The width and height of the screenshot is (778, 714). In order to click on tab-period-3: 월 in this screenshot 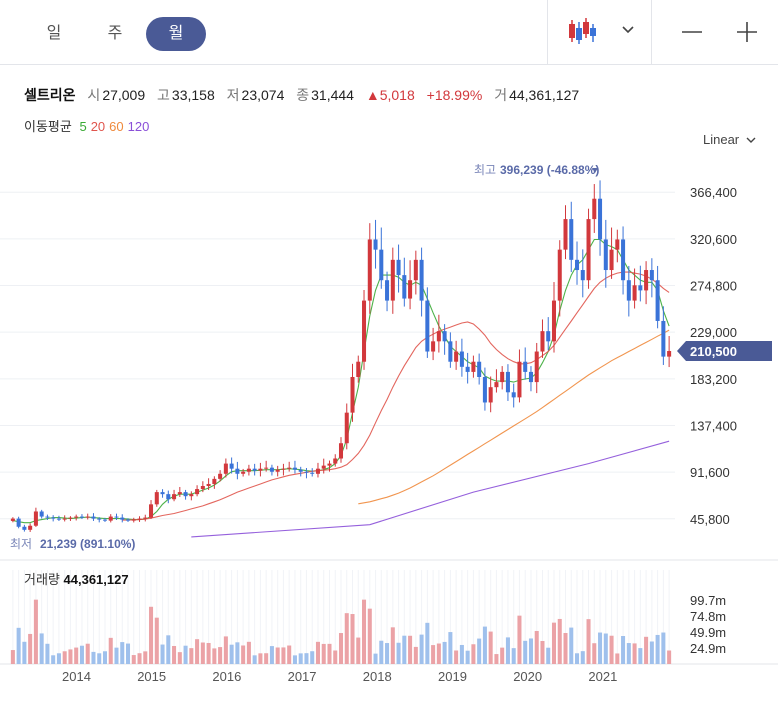, I will do `click(176, 34)`.